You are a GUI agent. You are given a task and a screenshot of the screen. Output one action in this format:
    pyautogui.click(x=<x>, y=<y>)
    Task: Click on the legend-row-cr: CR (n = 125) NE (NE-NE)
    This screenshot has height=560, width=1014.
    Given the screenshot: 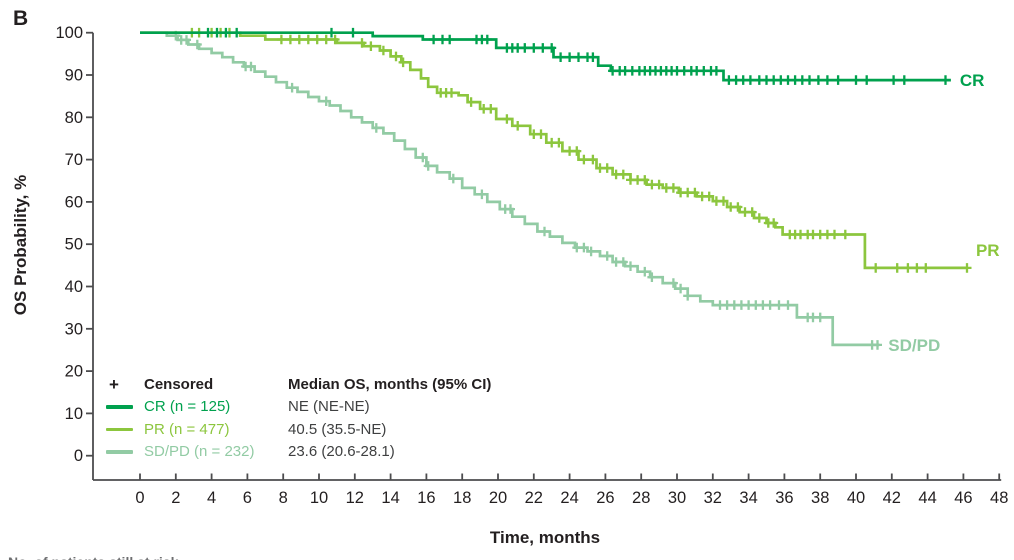 What is the action you would take?
    pyautogui.click(x=297, y=407)
    